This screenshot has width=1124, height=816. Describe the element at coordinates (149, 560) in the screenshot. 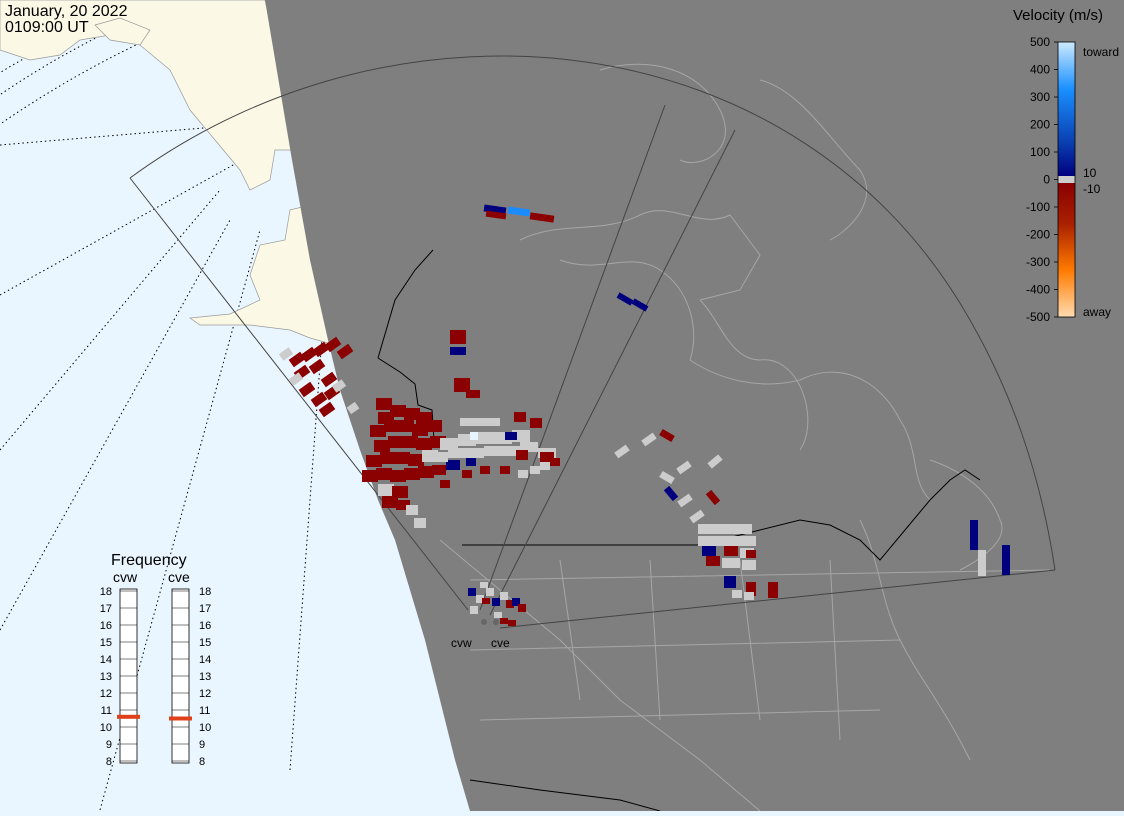

I see `frequency-title: Frequency` at that location.